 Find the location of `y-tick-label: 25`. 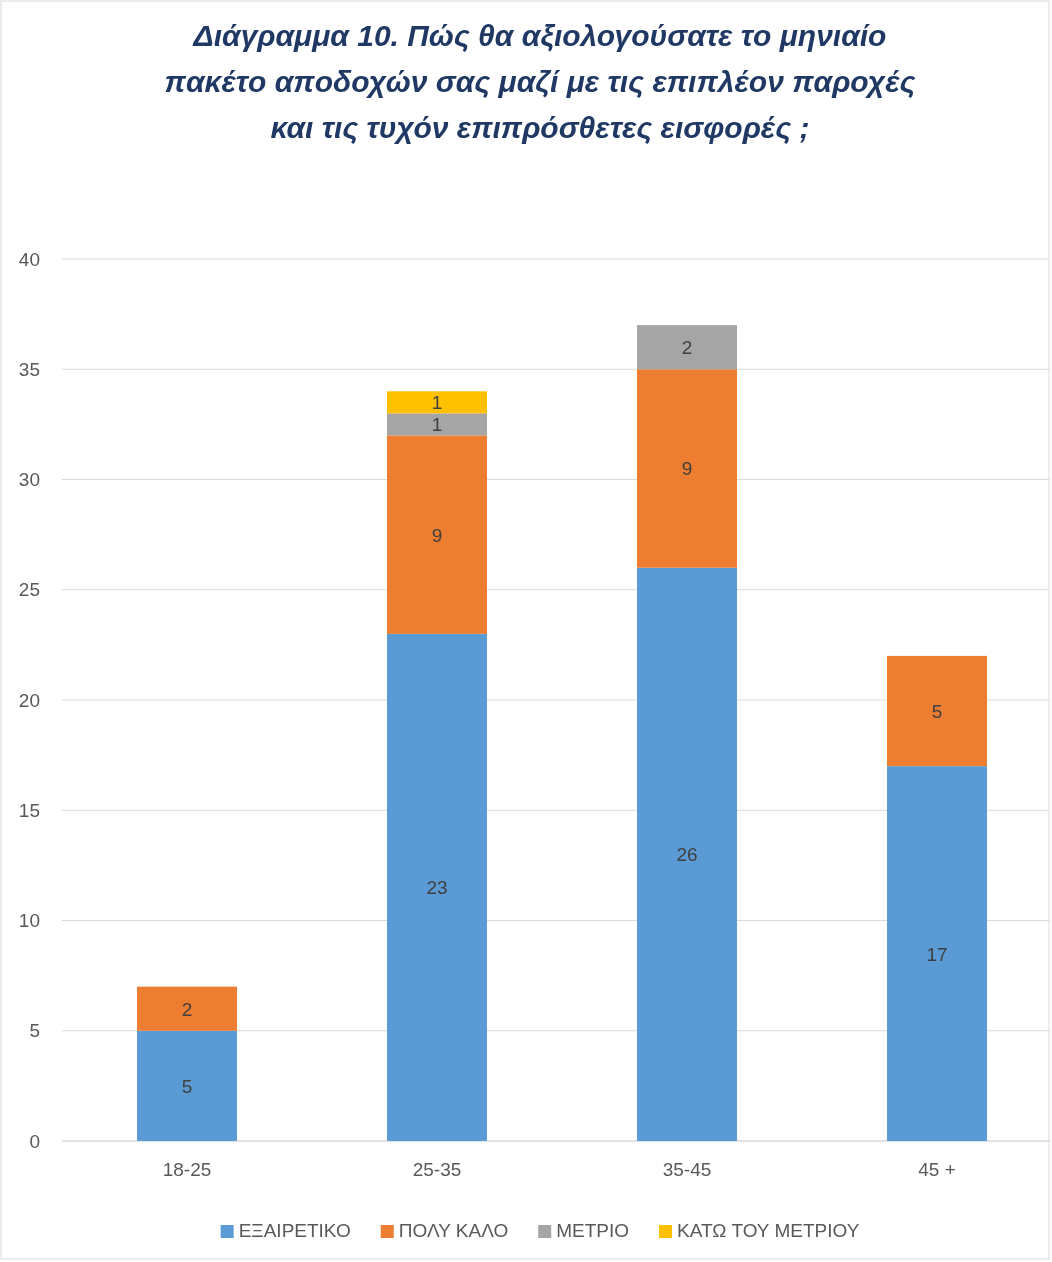

y-tick-label: 25 is located at coordinates (29, 590).